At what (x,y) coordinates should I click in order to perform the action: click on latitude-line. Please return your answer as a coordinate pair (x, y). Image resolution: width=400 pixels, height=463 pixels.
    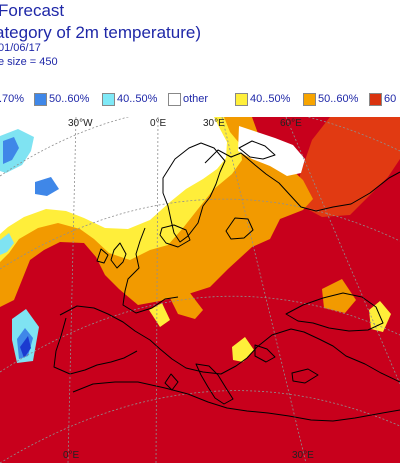
    Looking at the image, I should click on (200, 147).